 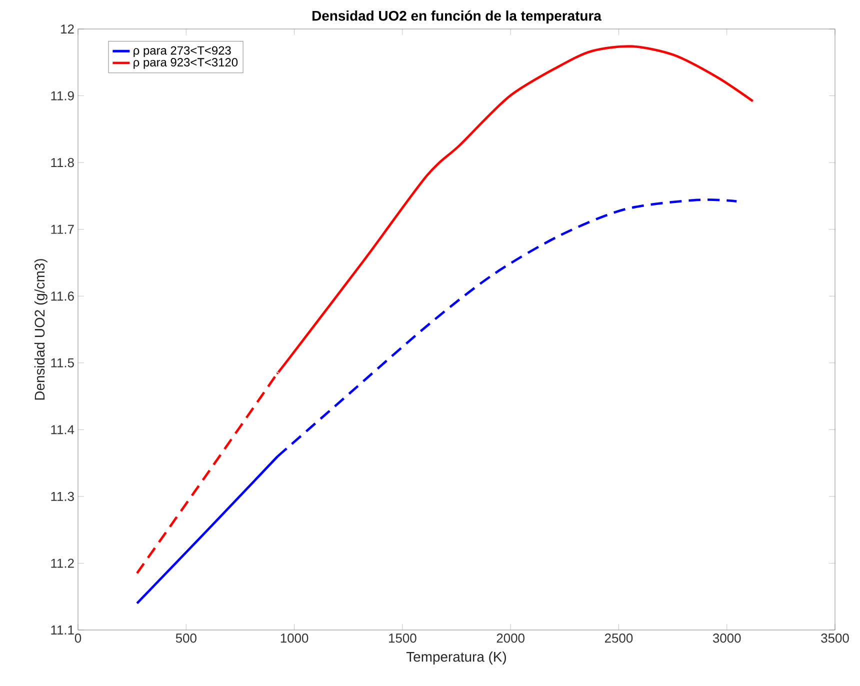 What do you see at coordinates (294, 638) in the screenshot?
I see `x-tick-label: 1000` at bounding box center [294, 638].